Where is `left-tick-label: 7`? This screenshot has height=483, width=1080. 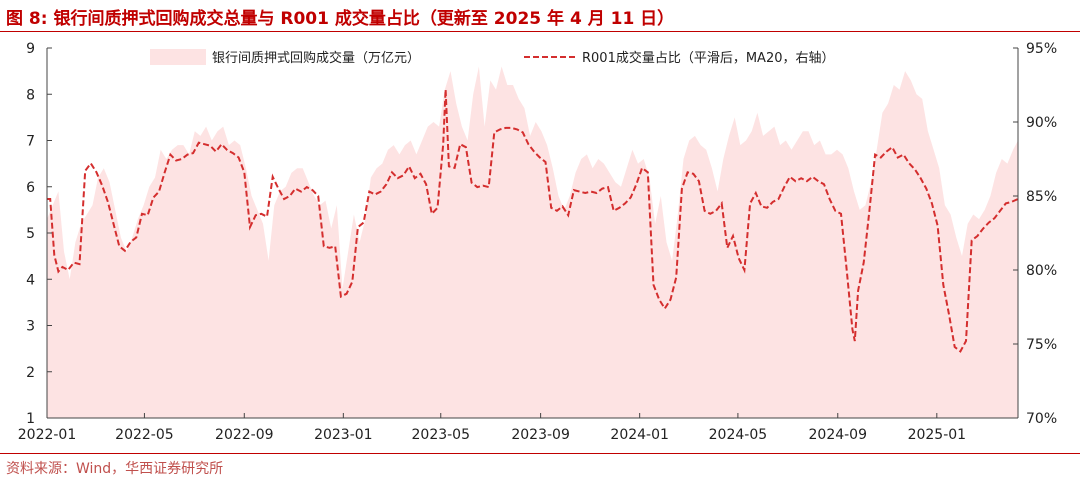 left-tick-label: 7 is located at coordinates (30, 142).